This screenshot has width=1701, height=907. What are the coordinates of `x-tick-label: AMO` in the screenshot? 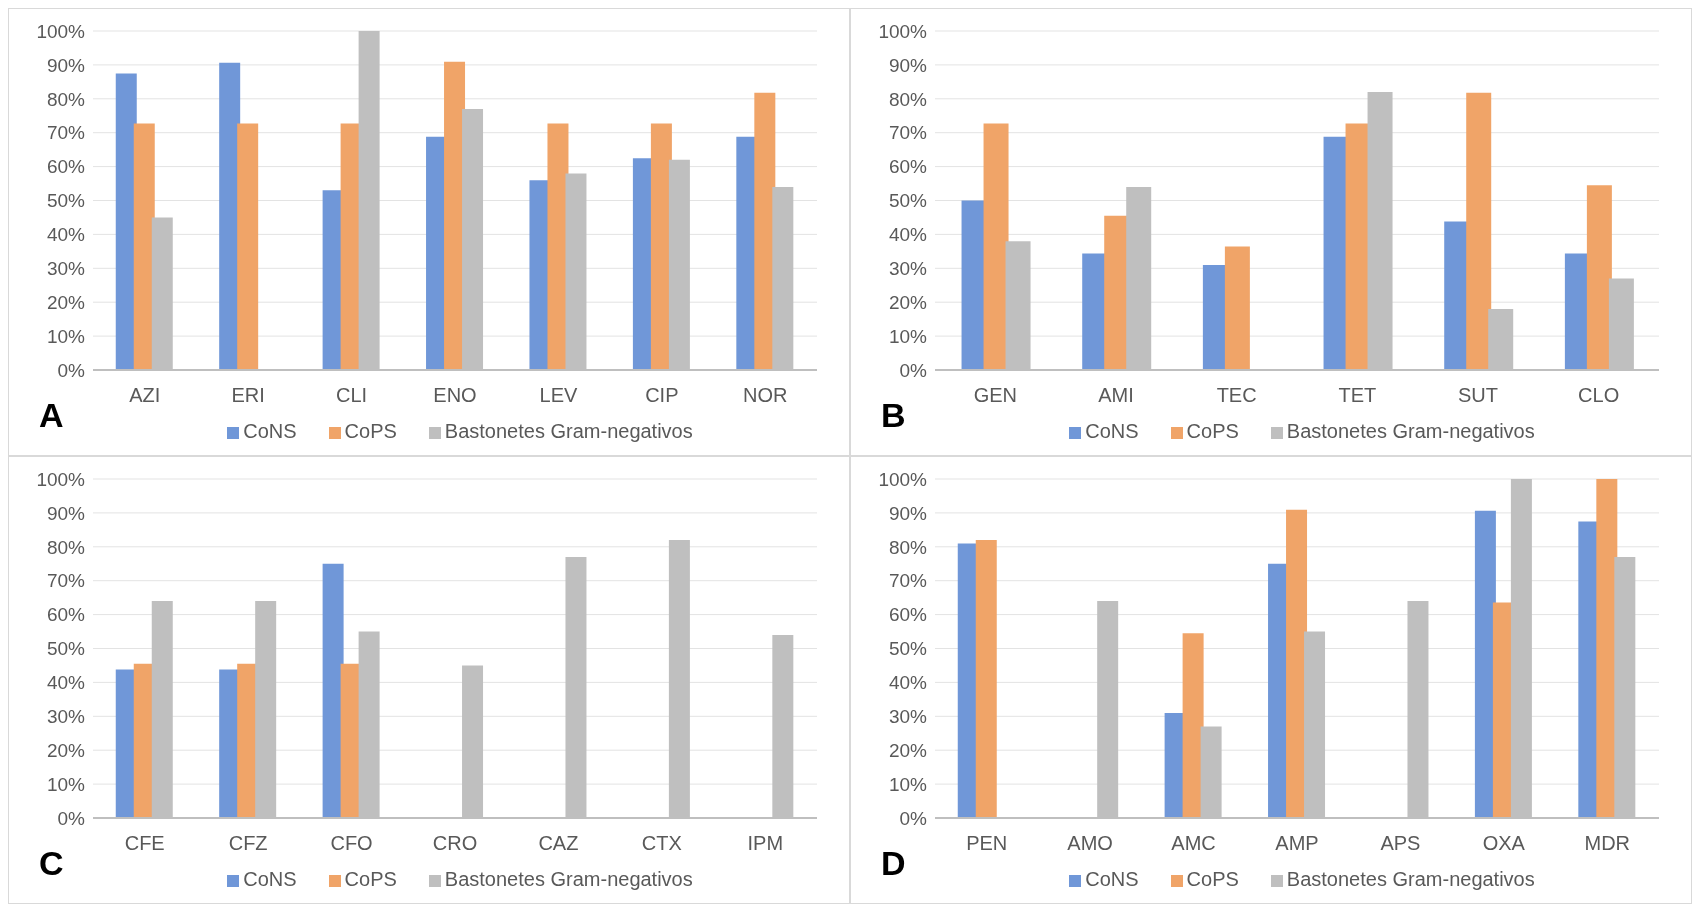 It's located at (1090, 843).